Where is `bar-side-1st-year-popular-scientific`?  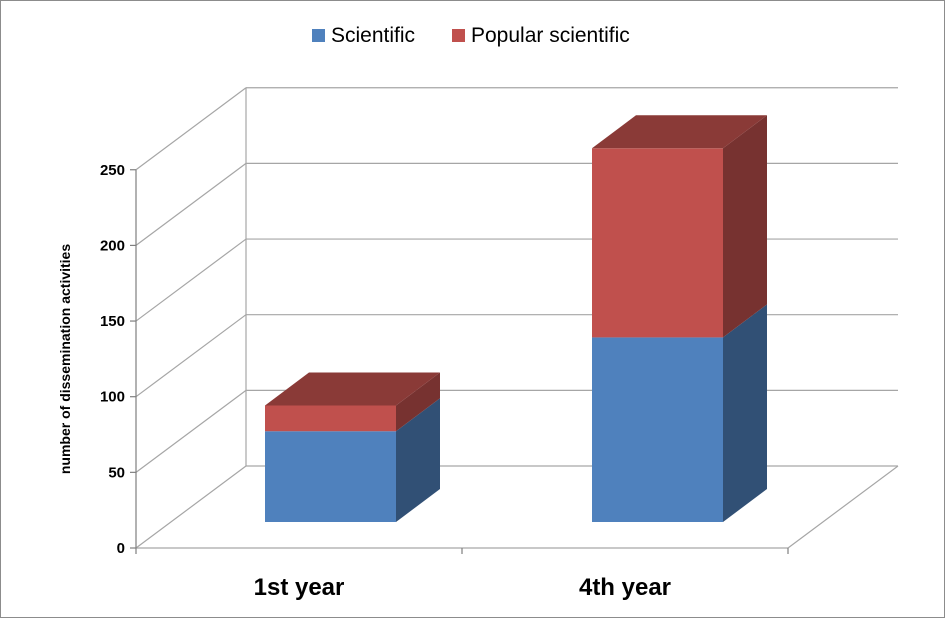
bar-side-1st-year-popular-scientific is located at coordinates (418, 402).